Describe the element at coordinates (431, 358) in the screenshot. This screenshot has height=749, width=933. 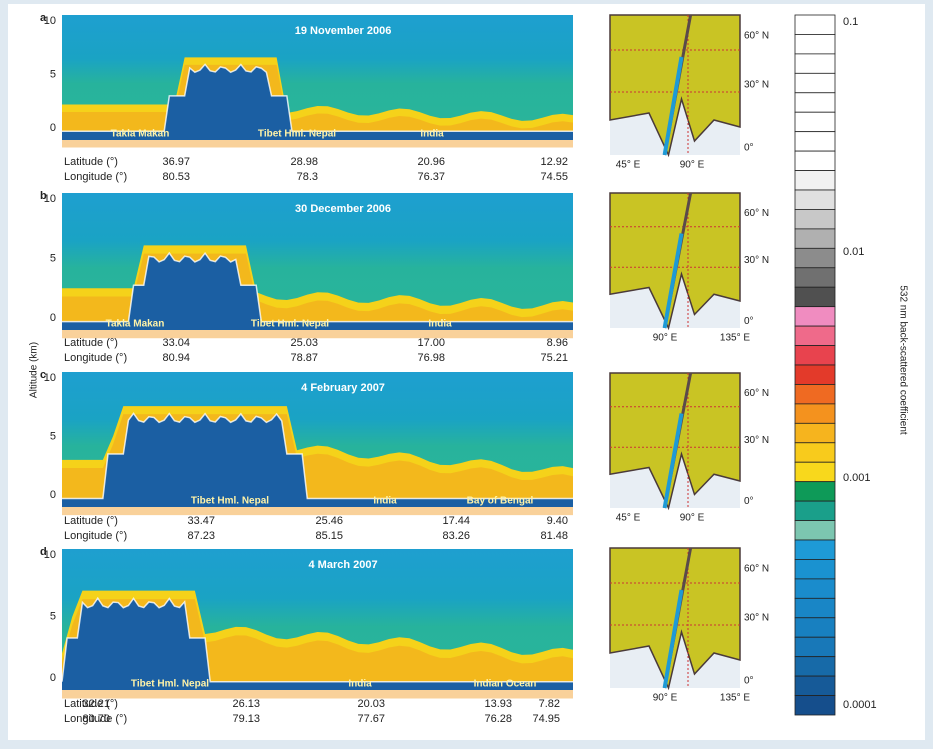
I see `longitude-value: 76.98` at that location.